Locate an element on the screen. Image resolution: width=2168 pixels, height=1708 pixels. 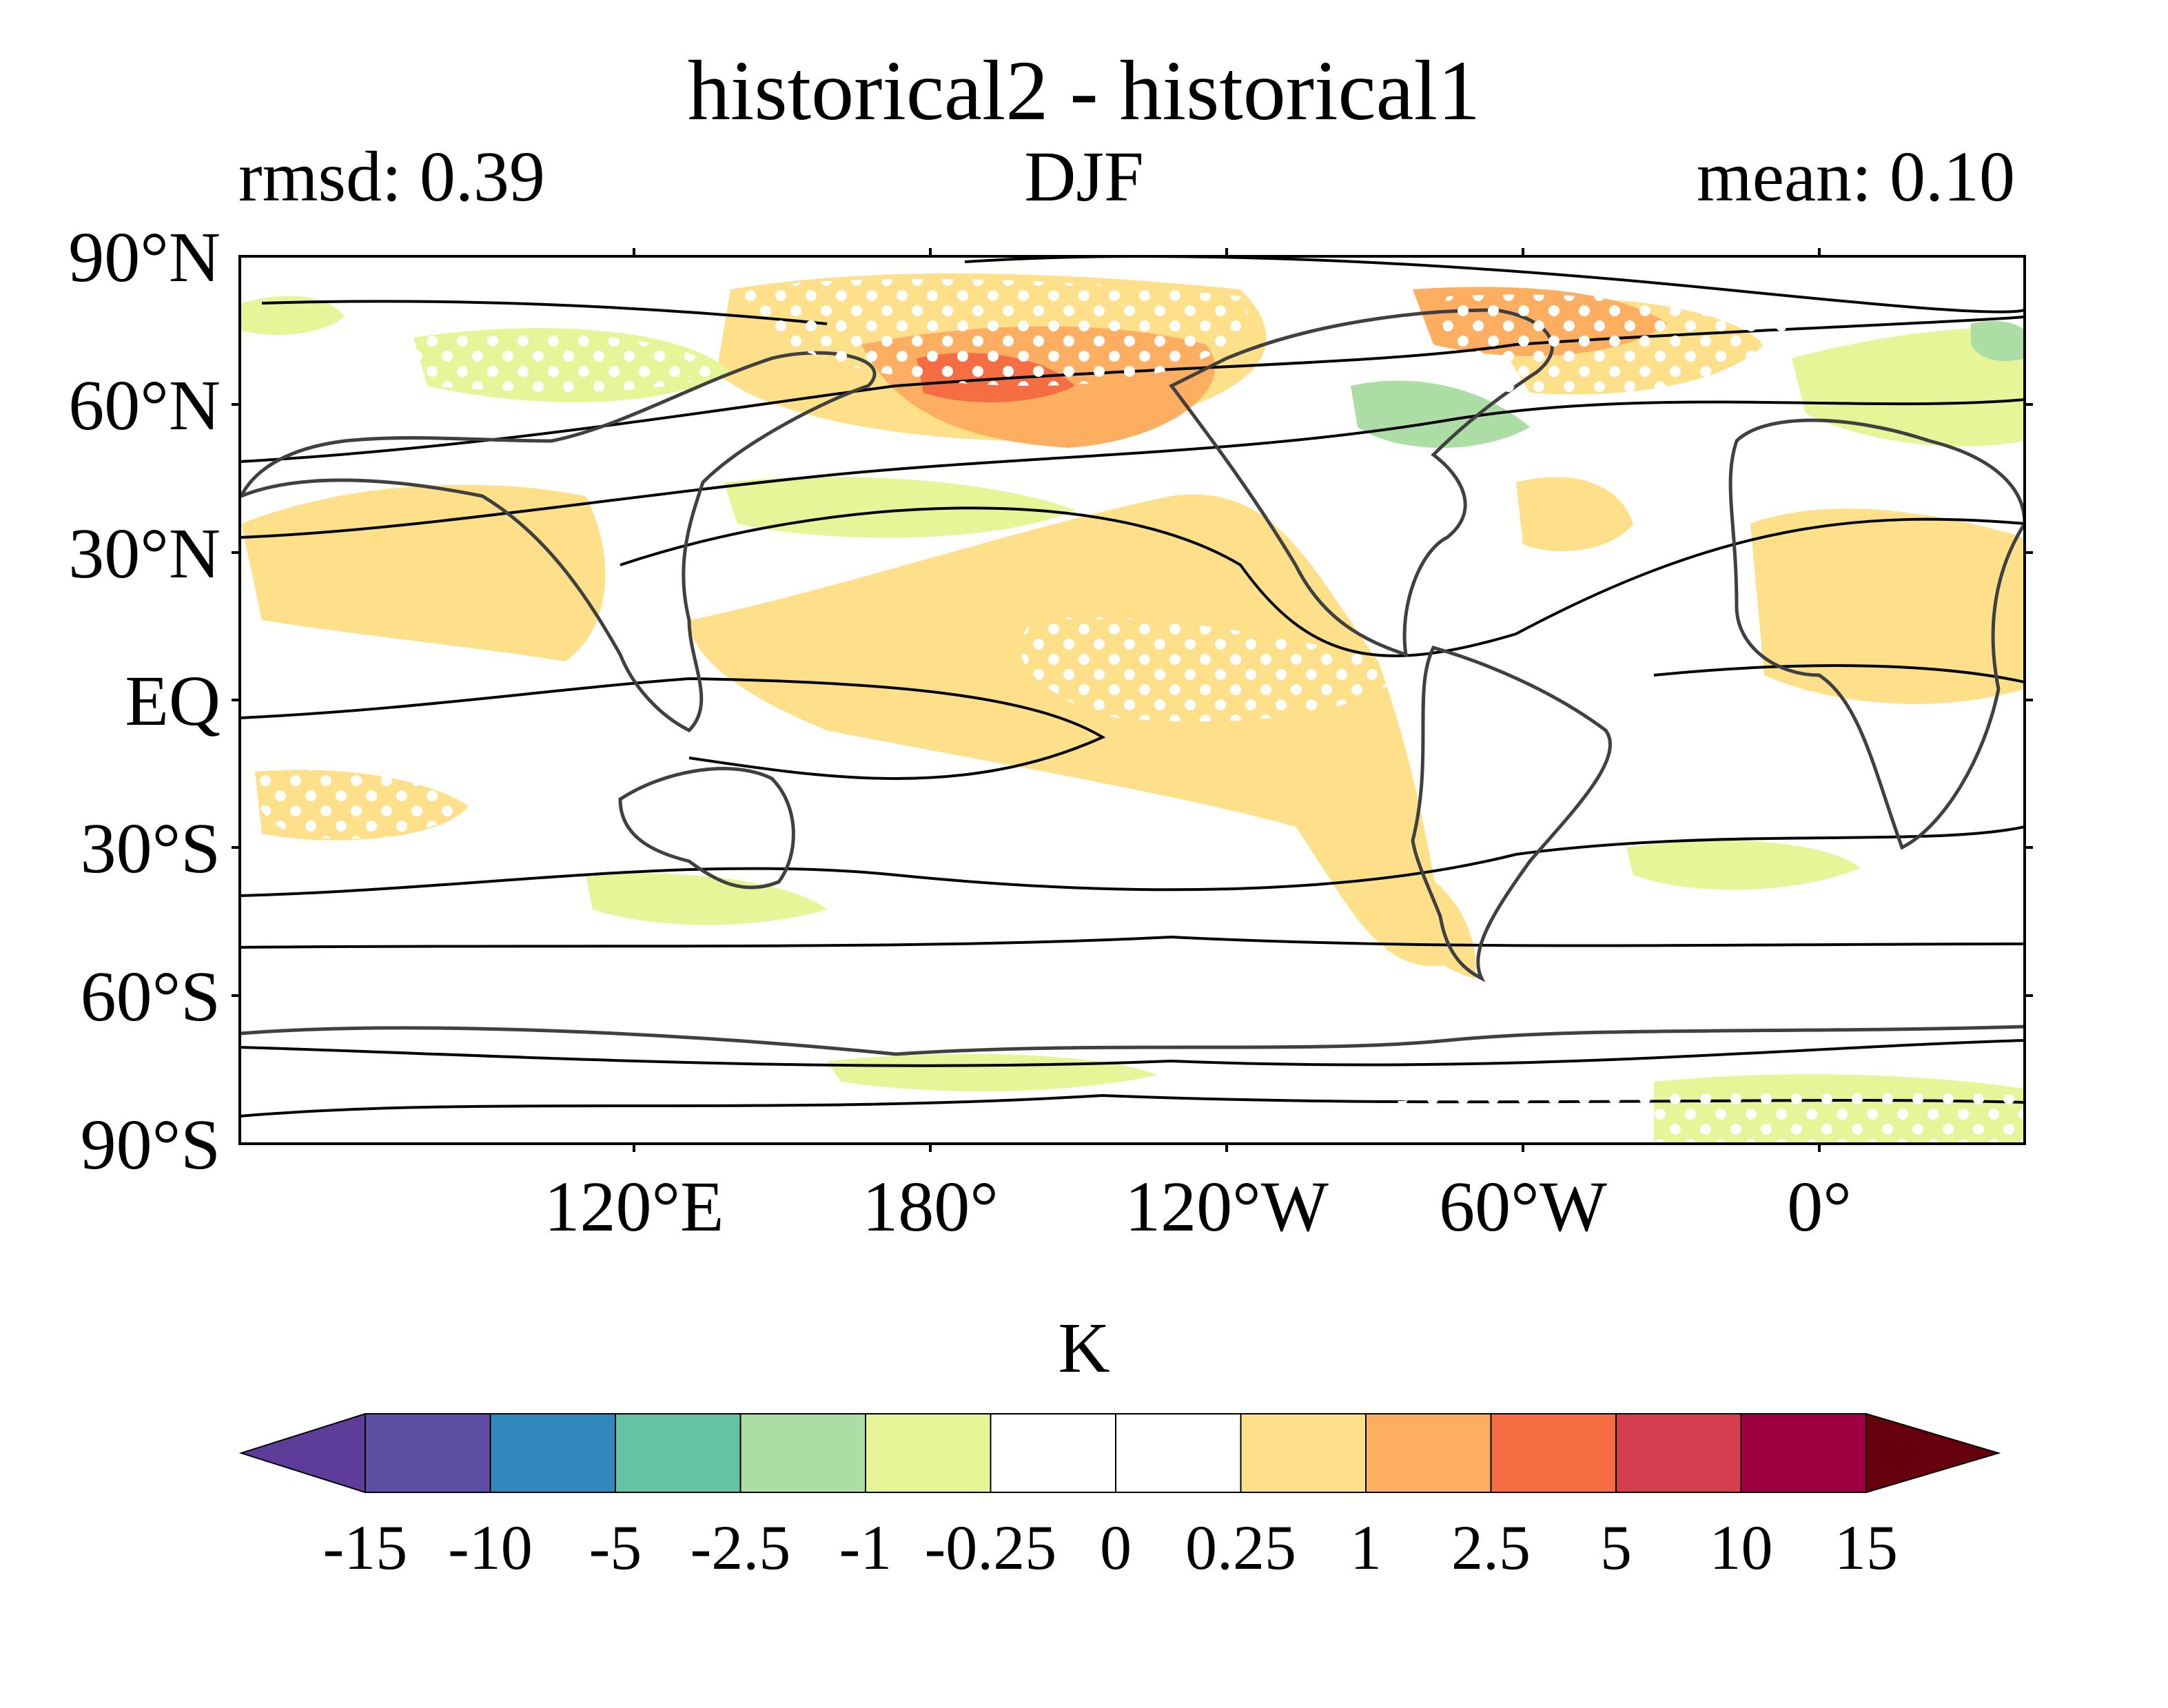
colorbar-tick-label: 10 is located at coordinates (1741, 1547).